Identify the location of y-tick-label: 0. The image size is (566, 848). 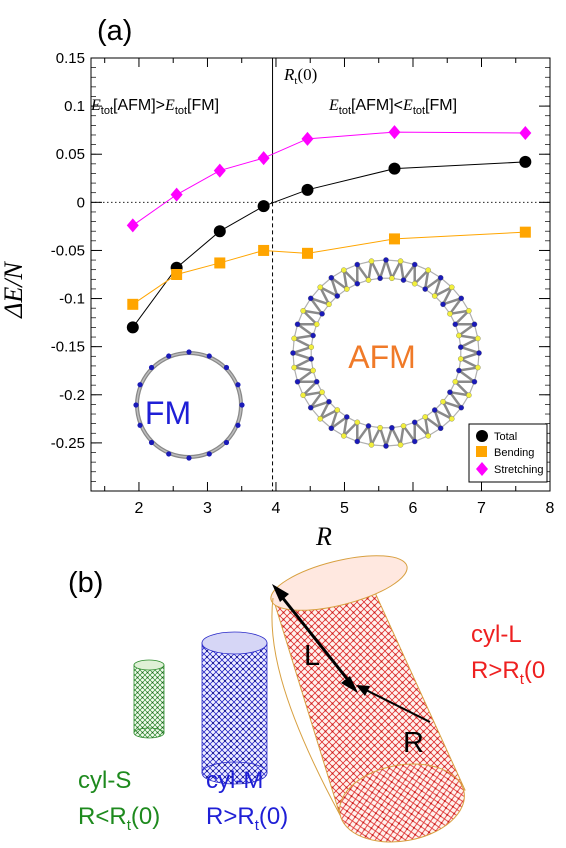
(81, 202).